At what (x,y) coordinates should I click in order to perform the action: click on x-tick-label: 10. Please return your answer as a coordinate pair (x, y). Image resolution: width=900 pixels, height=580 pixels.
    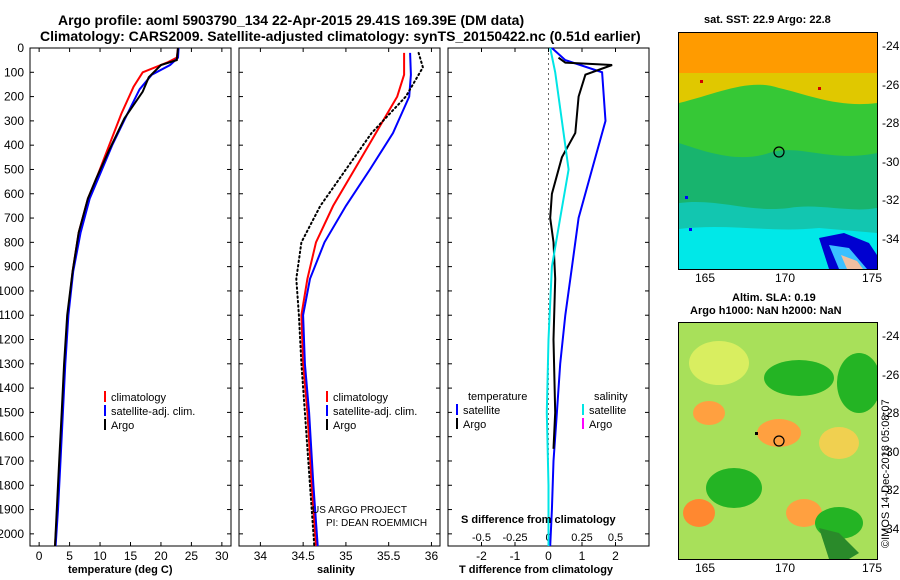
    Looking at the image, I should click on (100, 556).